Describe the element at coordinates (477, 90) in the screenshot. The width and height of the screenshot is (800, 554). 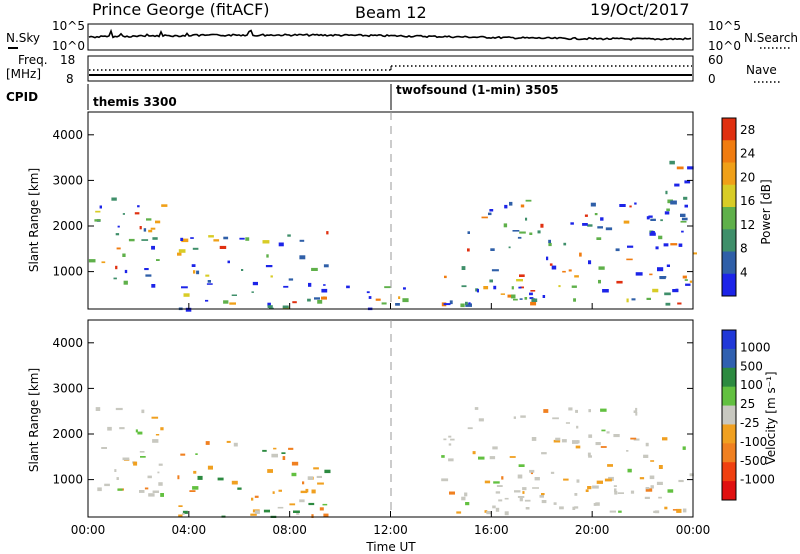
I see `cpid-program-2: twofsound (1-min) 3505` at that location.